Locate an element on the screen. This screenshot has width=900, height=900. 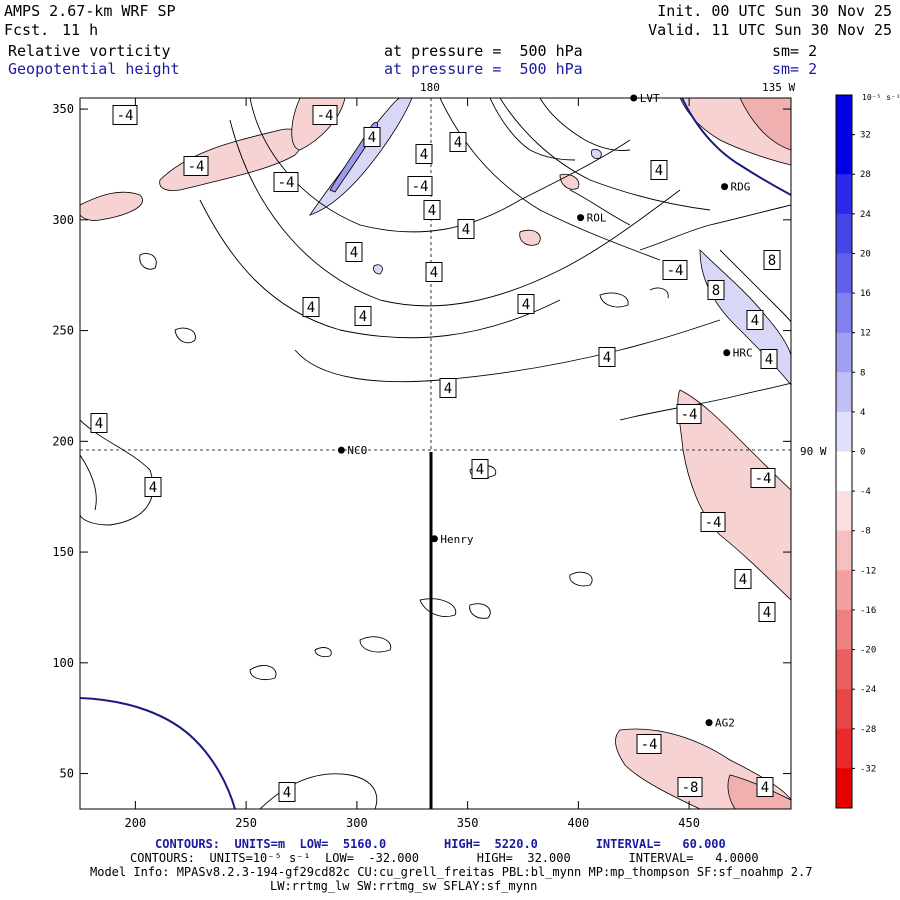
model-info-physics: LW:rrtmg_lw SW:rrtmg_sw SFLAY:sf_mynn is located at coordinates (404, 886).